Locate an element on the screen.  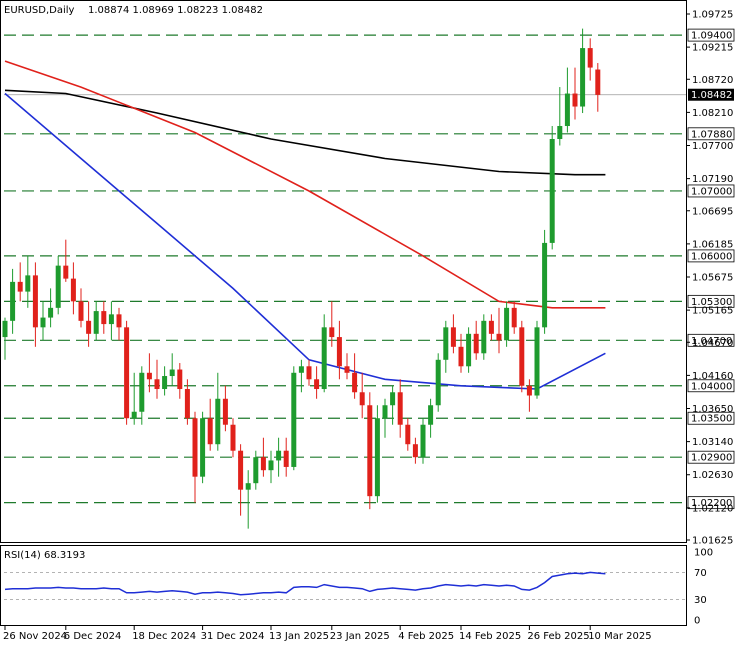
price-tick-label: 1.09725 is located at coordinates (712, 15).